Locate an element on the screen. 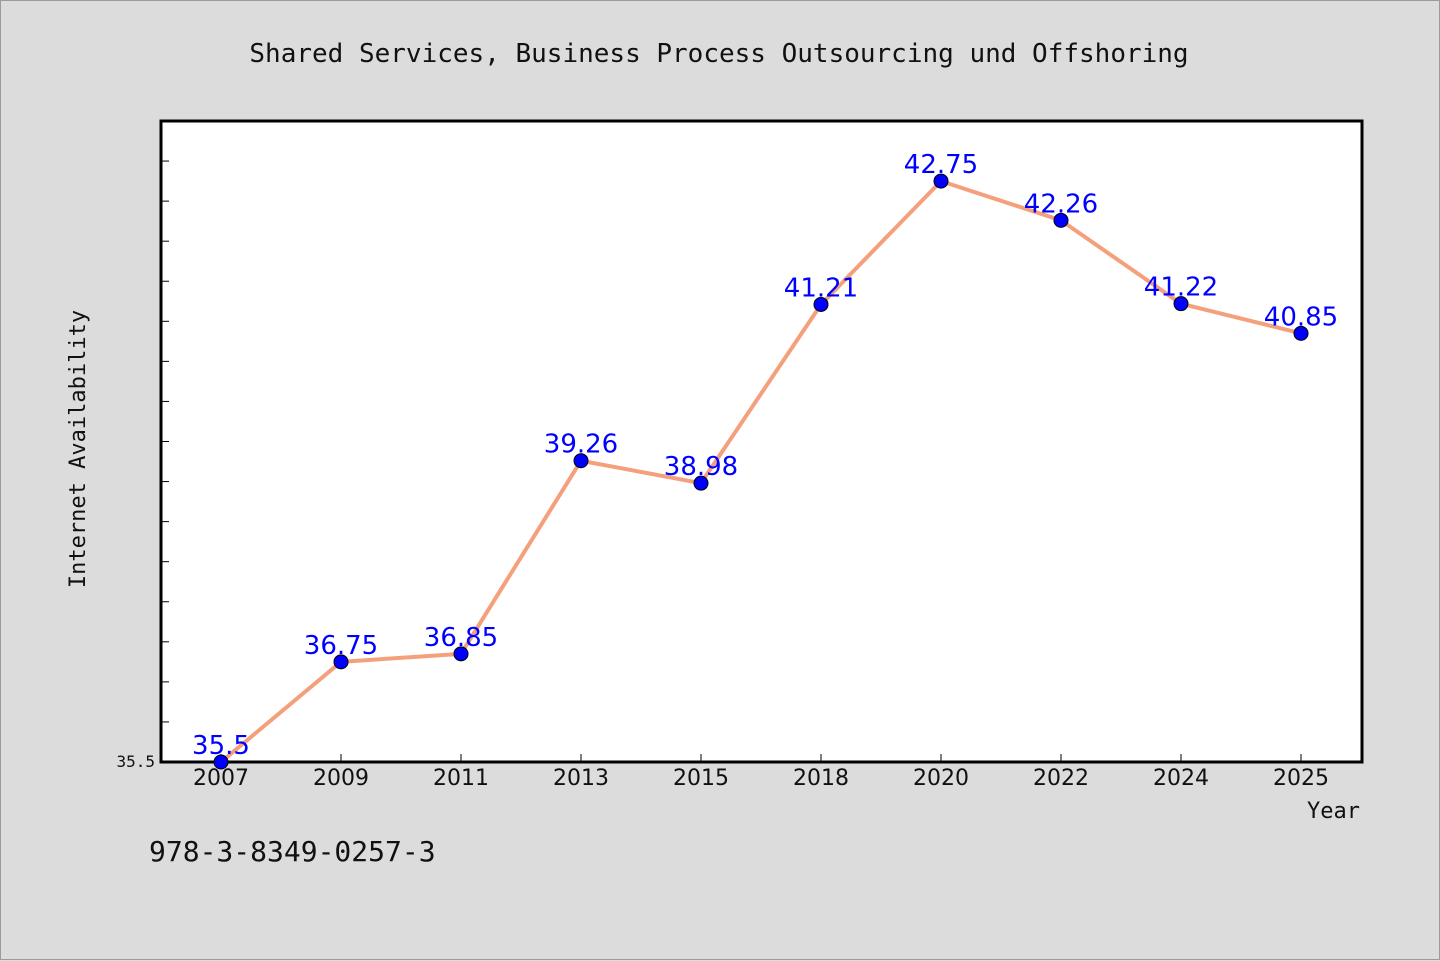 The width and height of the screenshot is (1440, 961). x-tick-label: 2011 is located at coordinates (461, 778).